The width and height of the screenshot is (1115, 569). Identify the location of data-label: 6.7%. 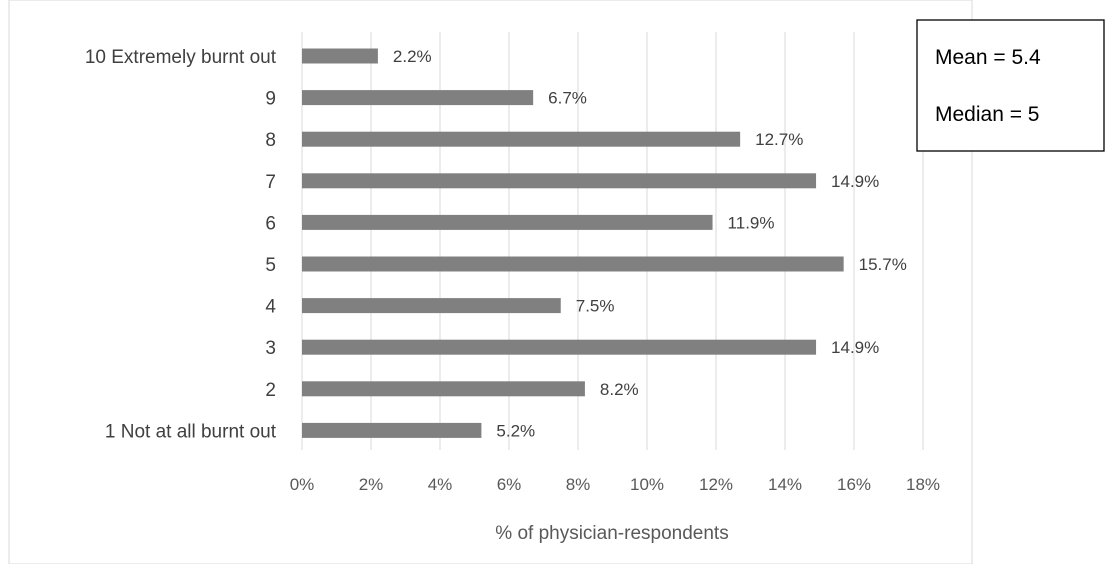
(567, 98).